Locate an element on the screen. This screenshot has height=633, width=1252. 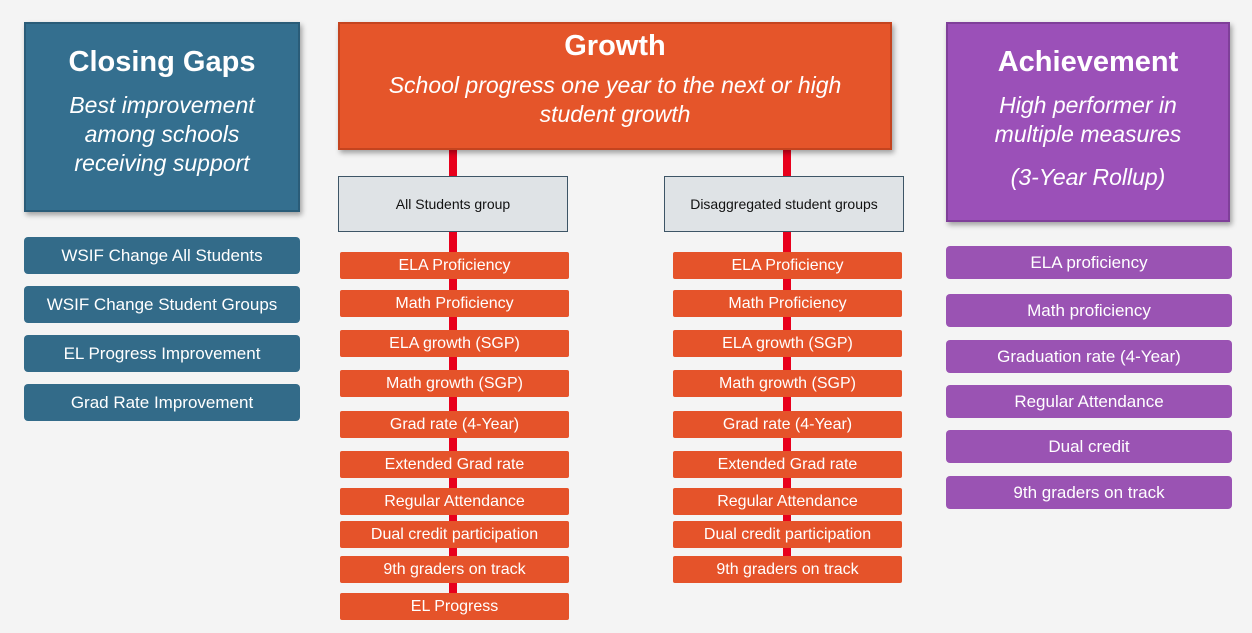
achievement-item: Graduation rate (4-Year) is located at coordinates (1089, 356).